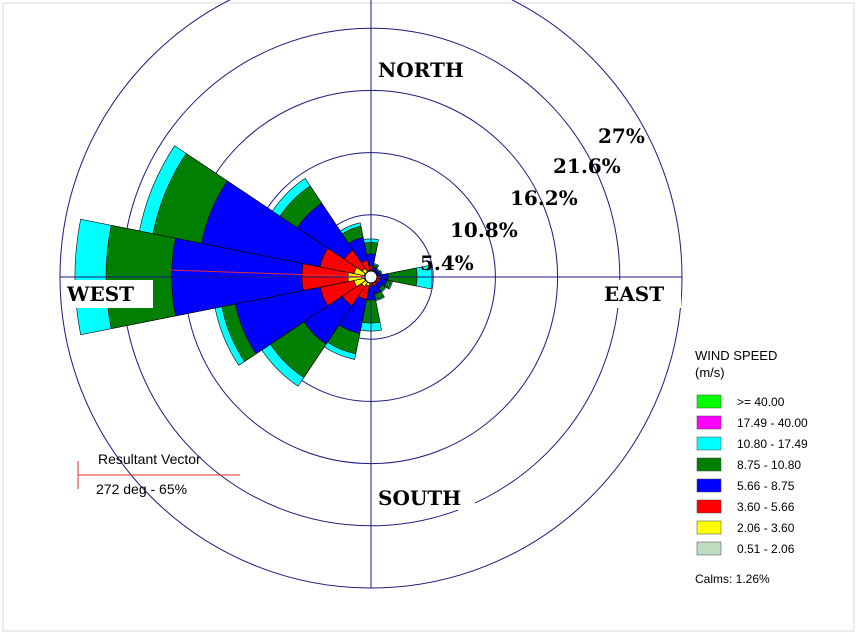  What do you see at coordinates (270, 273) in the screenshot?
I see `resultant-vector-arrow` at bounding box center [270, 273].